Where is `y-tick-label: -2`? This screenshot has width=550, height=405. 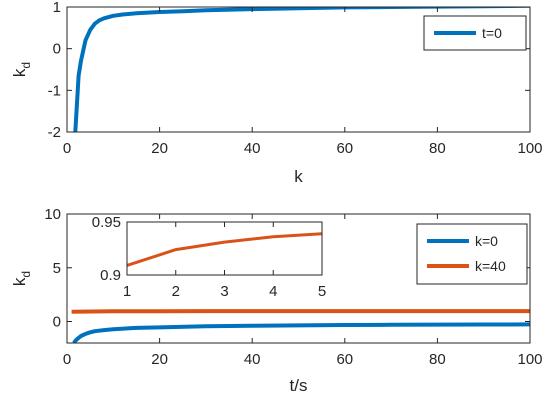
y-tick-label: -2 is located at coordinates (54, 132).